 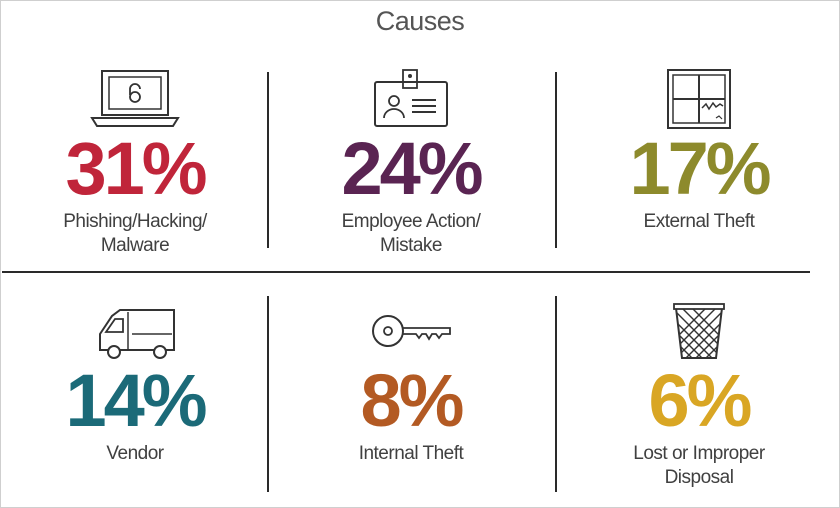 What do you see at coordinates (411, 98) in the screenshot?
I see `id-badge-icon` at bounding box center [411, 98].